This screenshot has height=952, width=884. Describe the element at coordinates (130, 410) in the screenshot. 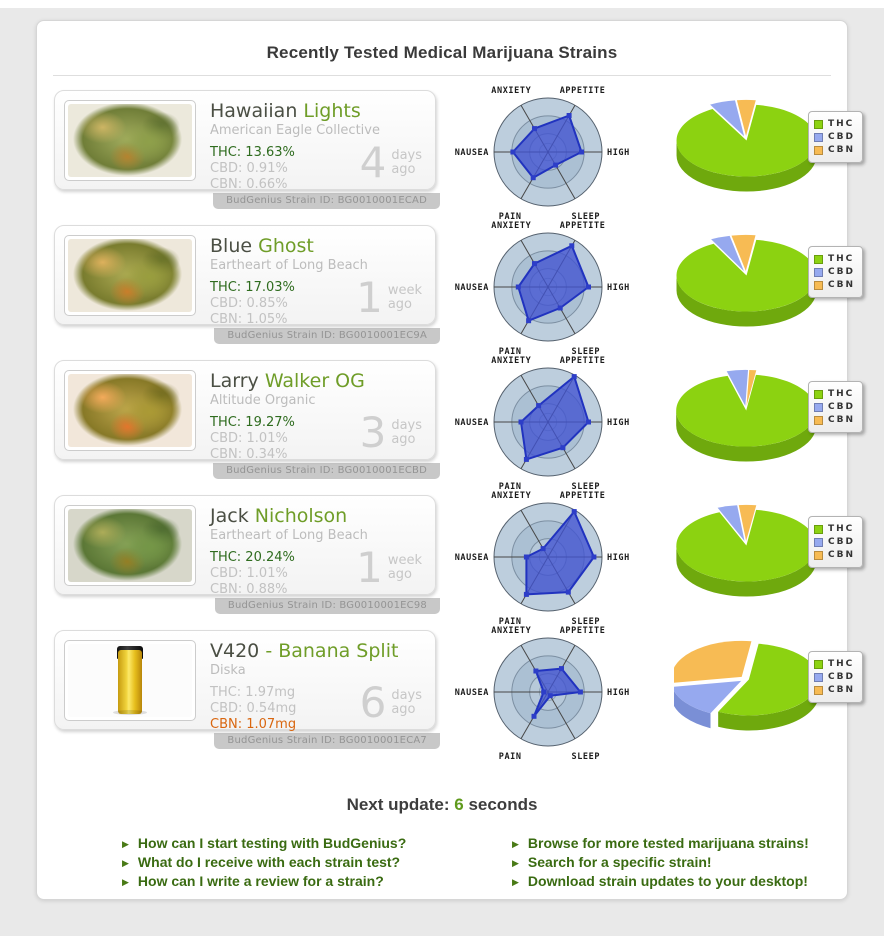

I see `strain-photo` at that location.